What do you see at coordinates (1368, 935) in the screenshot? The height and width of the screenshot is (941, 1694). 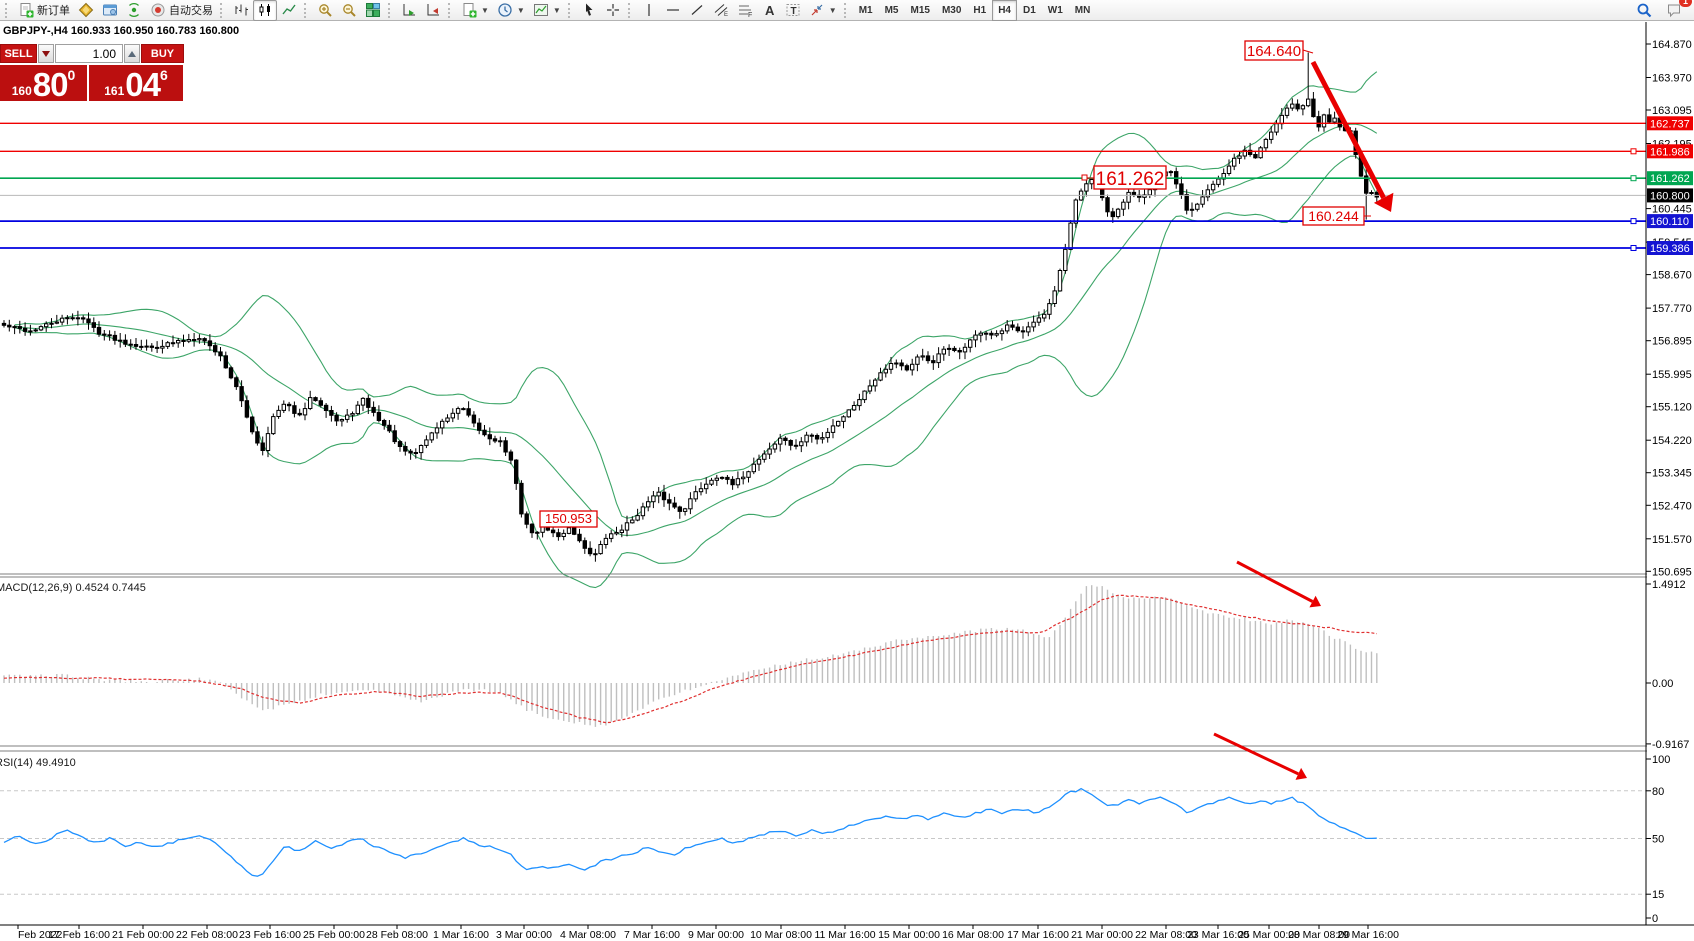 I see `time-tick: 29 Mar 16:00` at bounding box center [1368, 935].